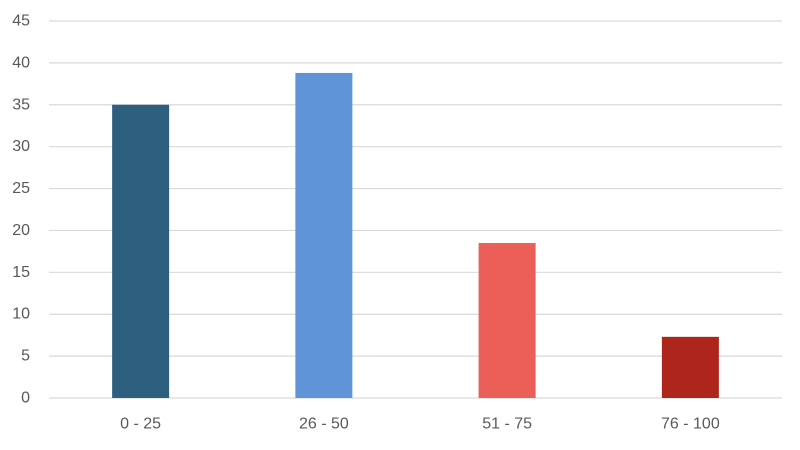  I want to click on x-tick-label: 76 - 100, so click(690, 424).